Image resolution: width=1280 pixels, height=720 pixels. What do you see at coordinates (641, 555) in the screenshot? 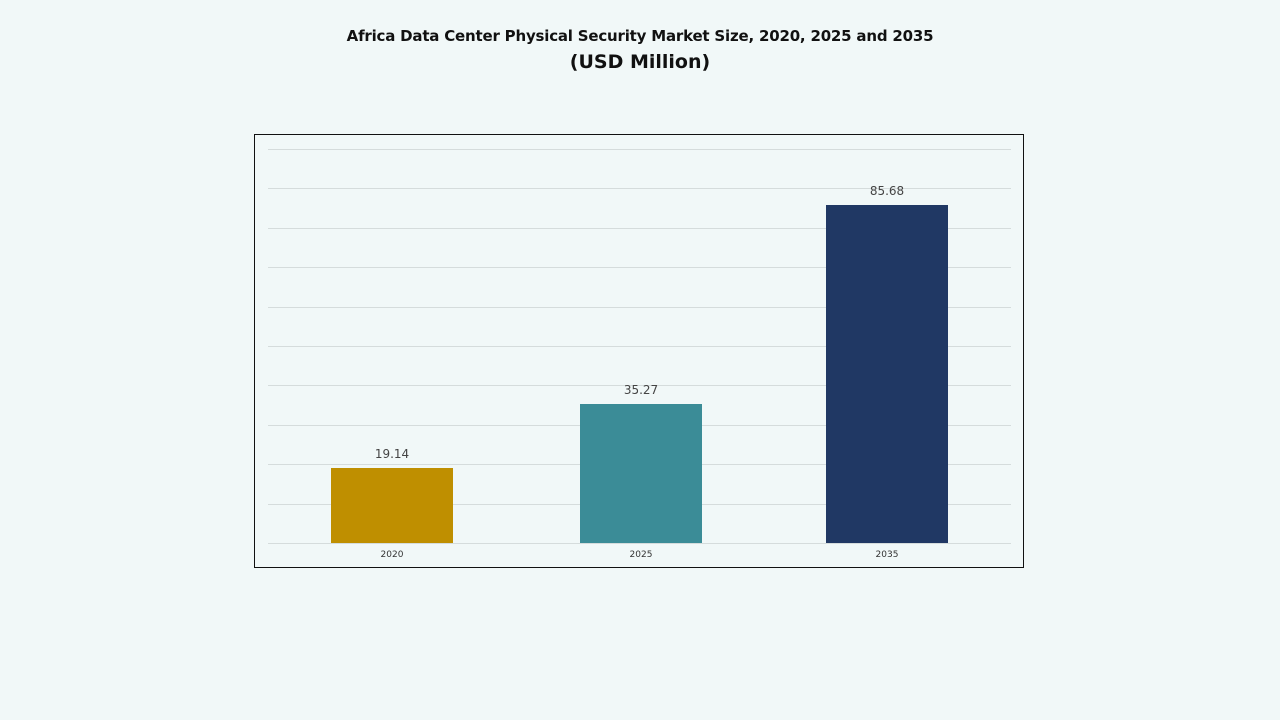
I see `category-label-2025: 2025` at bounding box center [641, 555].